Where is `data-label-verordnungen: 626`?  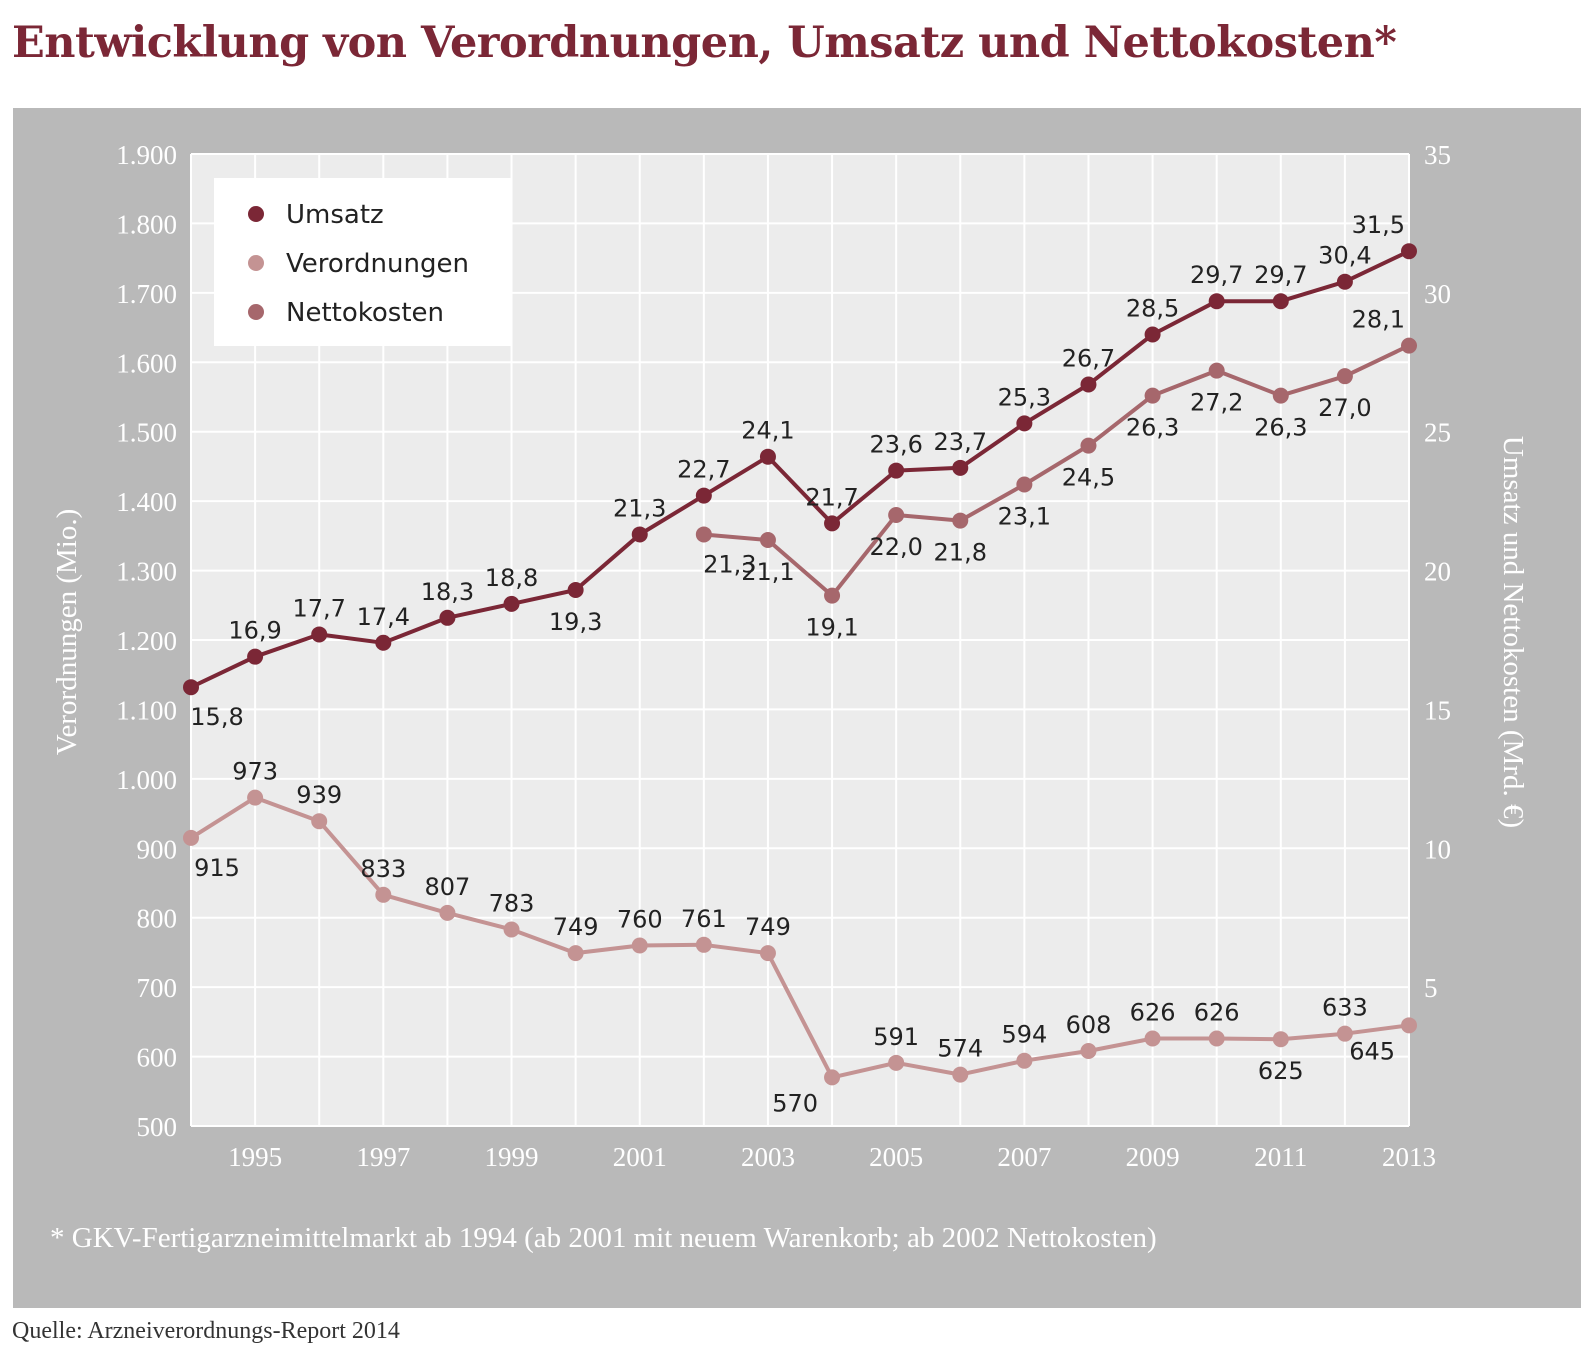 data-label-verordnungen: 626 is located at coordinates (1153, 1013).